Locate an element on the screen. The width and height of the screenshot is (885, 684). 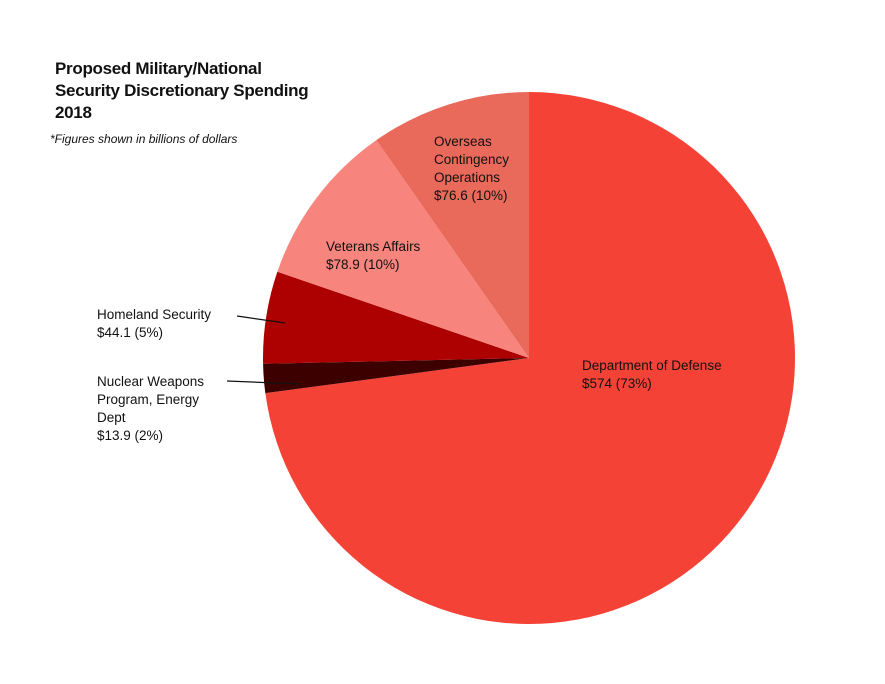
slice-label-line: Nuclear Weapons is located at coordinates (150, 381).